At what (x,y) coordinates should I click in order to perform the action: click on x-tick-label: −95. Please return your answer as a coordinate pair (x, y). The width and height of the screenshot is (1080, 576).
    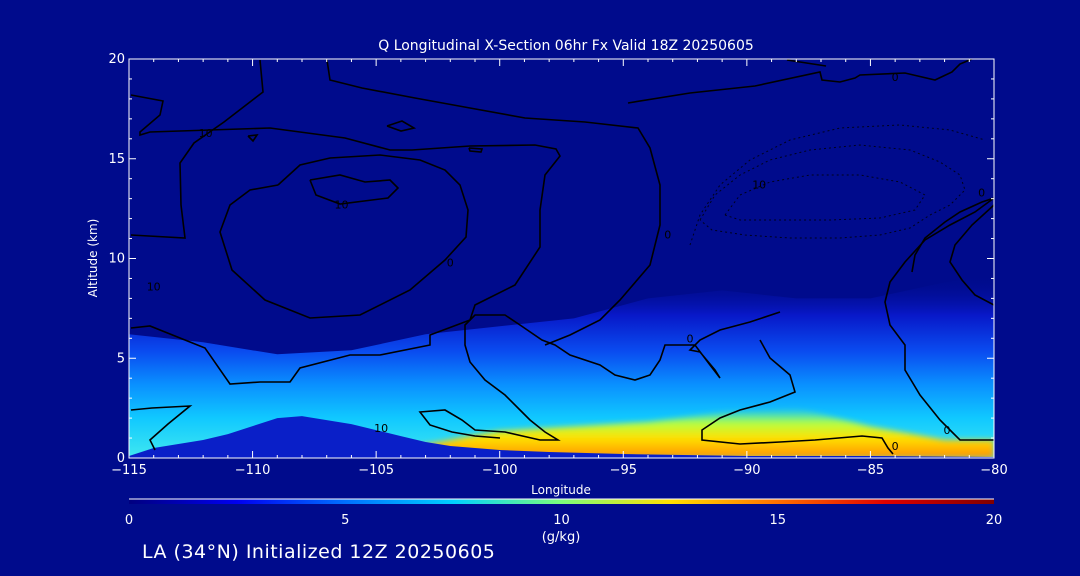
    Looking at the image, I should click on (623, 470).